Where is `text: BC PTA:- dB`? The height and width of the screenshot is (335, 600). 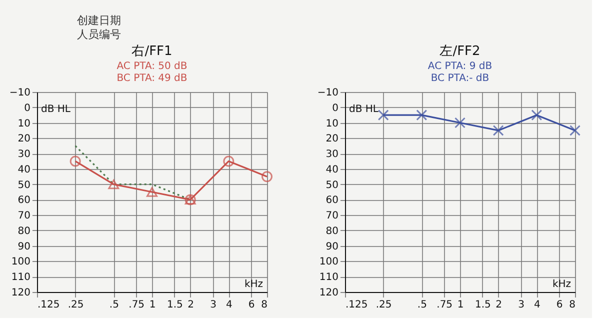 text: BC PTA:- dB is located at coordinates (460, 78).